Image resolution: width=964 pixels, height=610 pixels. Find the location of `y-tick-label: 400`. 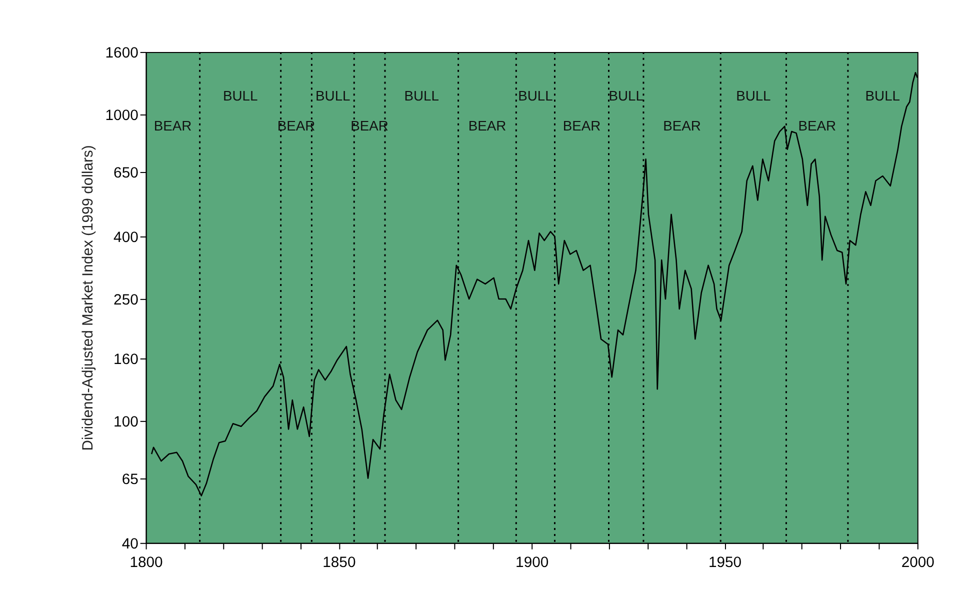

y-tick-label: 400 is located at coordinates (126, 238).